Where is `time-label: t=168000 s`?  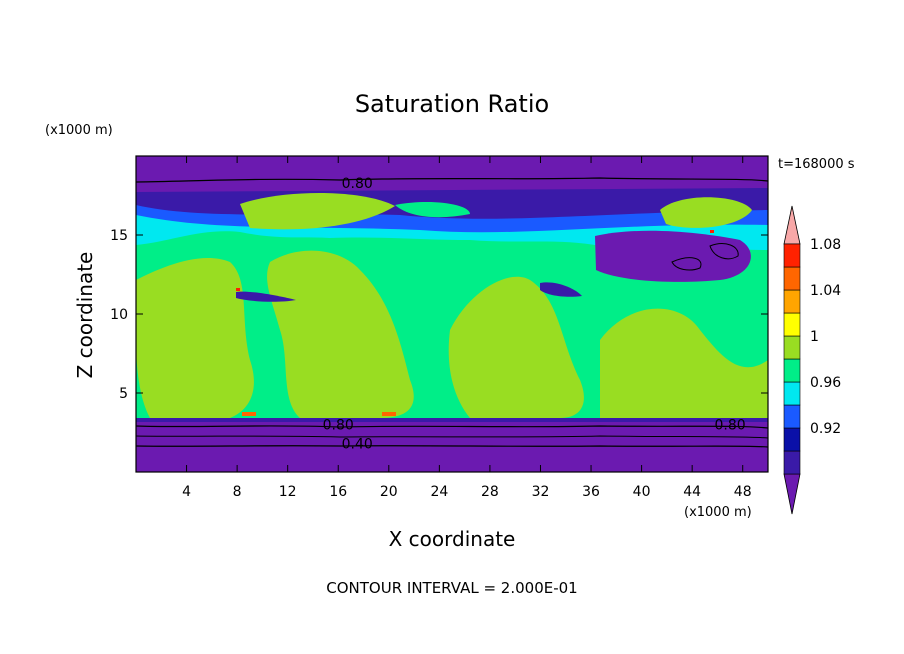
time-label: t=168000 s is located at coordinates (816, 164).